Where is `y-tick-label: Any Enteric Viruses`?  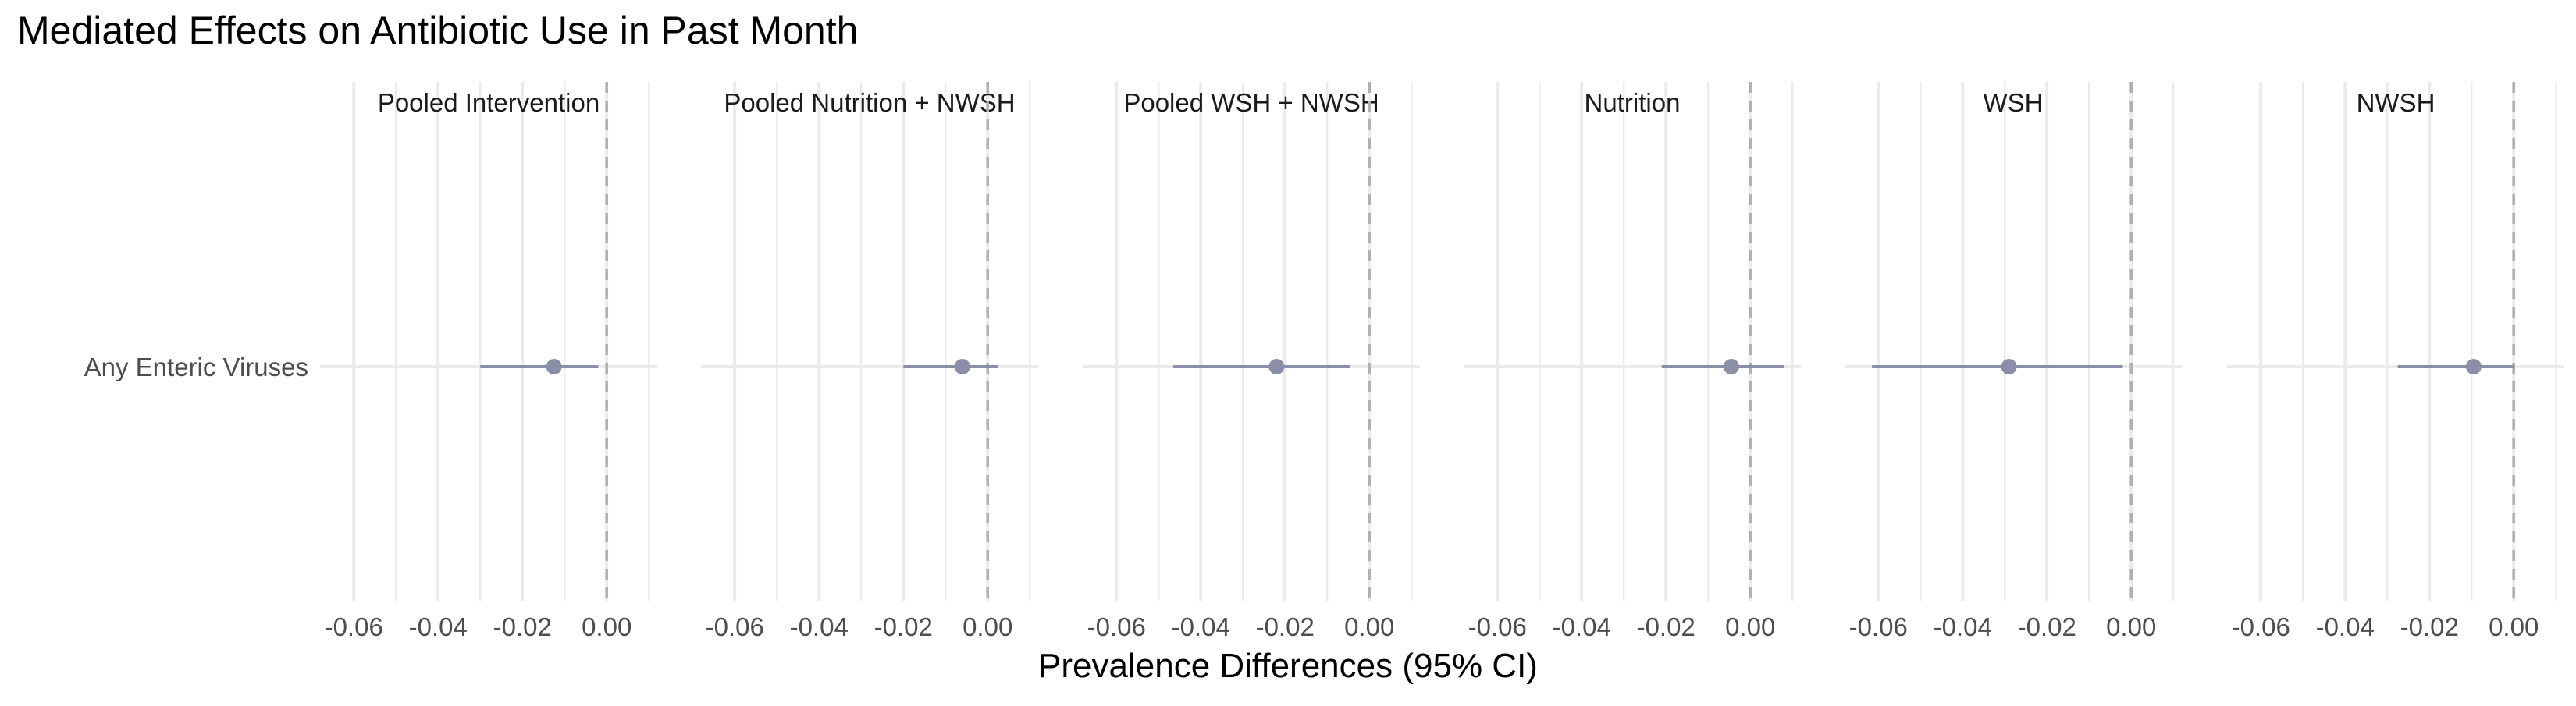
y-tick-label: Any Enteric Viruses is located at coordinates (196, 367).